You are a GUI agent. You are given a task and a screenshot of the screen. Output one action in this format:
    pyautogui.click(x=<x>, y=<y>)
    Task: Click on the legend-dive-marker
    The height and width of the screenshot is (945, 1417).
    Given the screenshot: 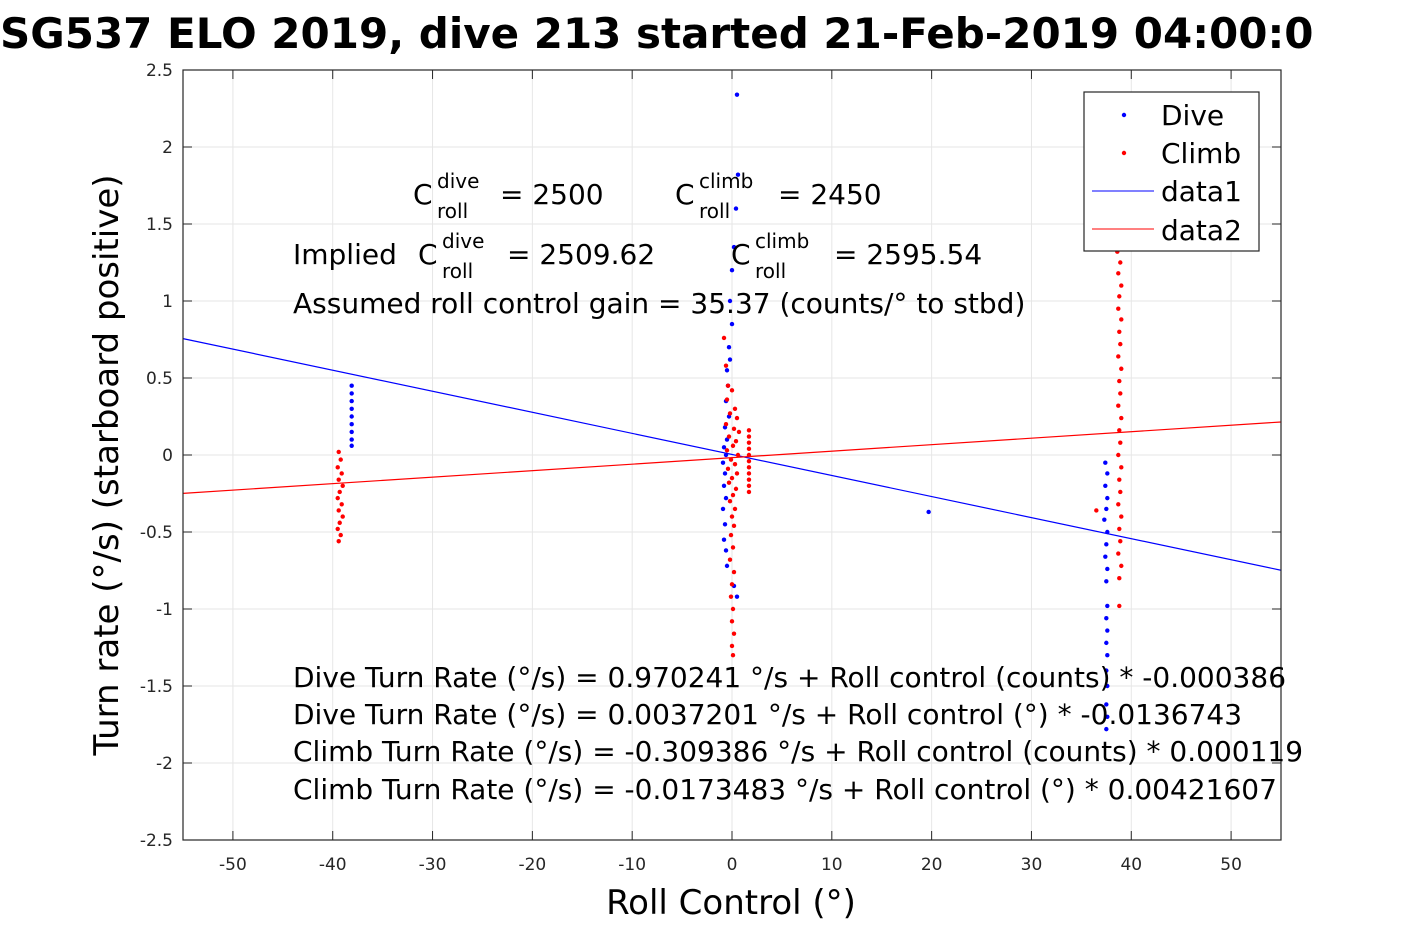 What is the action you would take?
    pyautogui.click(x=1124, y=115)
    